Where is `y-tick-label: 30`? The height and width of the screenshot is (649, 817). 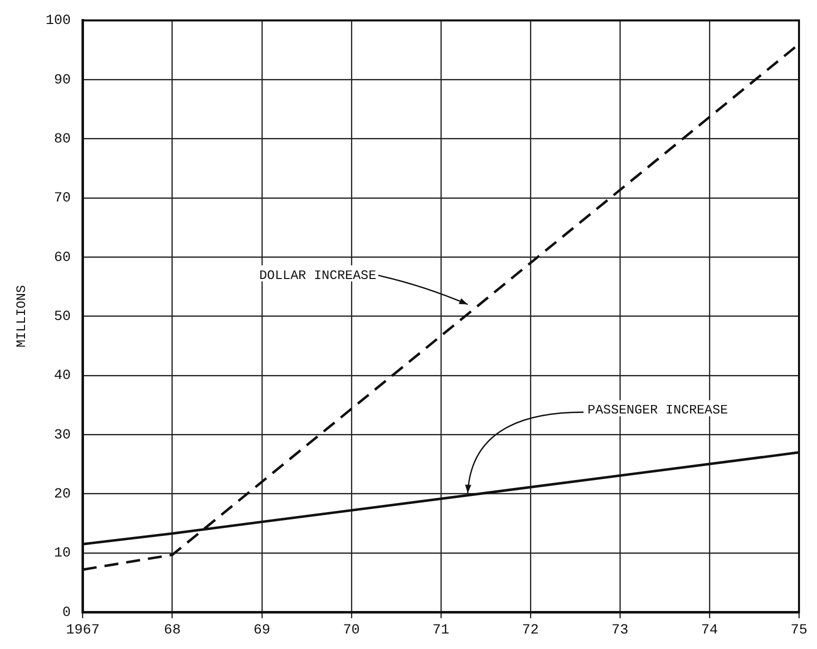 y-tick-label: 30 is located at coordinates (62, 435).